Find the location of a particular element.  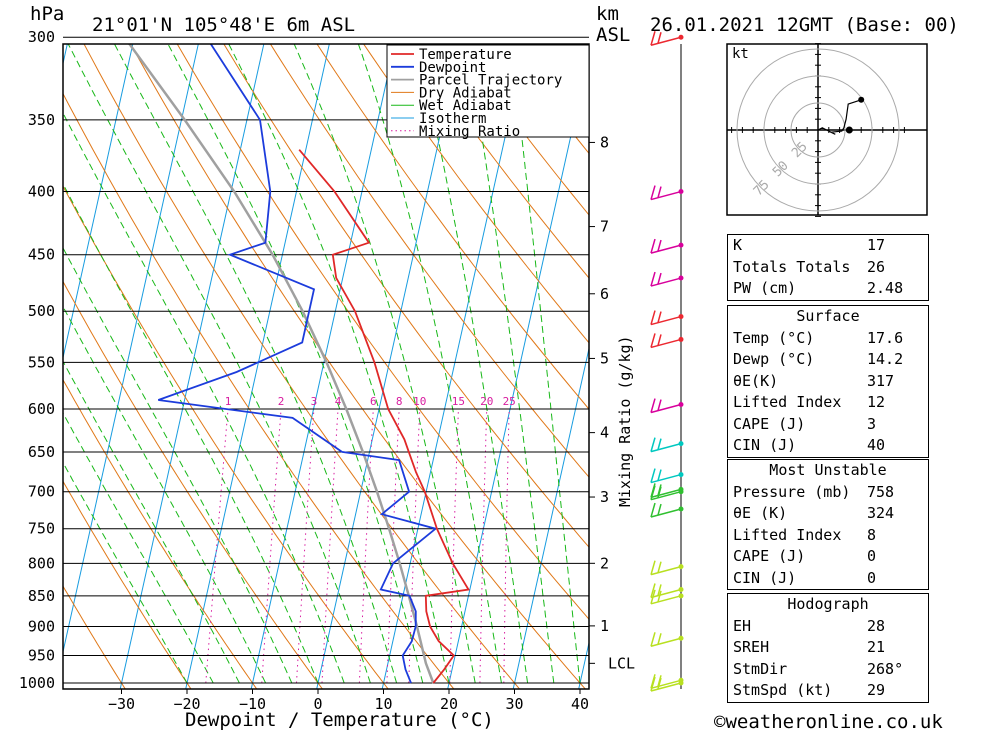

index-row: Totals Totals 26 is located at coordinates (828, 268).